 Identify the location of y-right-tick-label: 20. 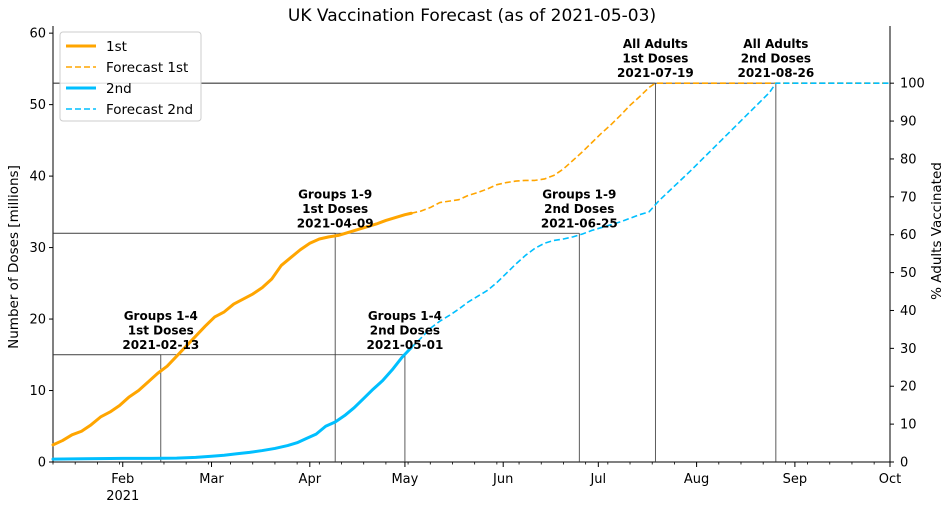
(908, 387).